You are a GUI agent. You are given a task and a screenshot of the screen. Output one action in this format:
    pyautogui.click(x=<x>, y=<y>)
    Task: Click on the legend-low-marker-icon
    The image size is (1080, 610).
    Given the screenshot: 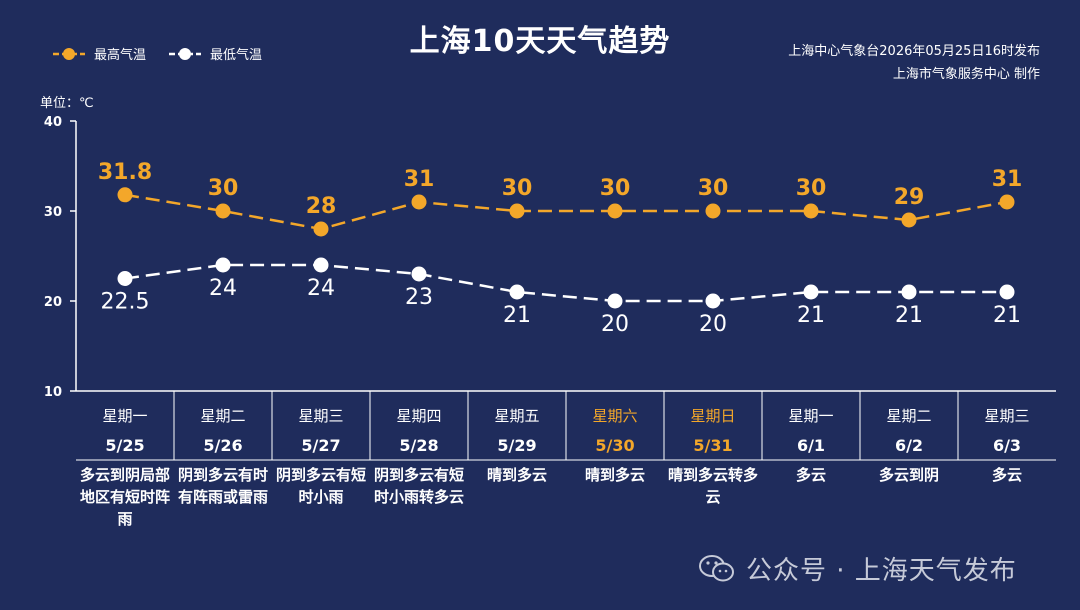 What is the action you would take?
    pyautogui.click(x=185, y=53)
    